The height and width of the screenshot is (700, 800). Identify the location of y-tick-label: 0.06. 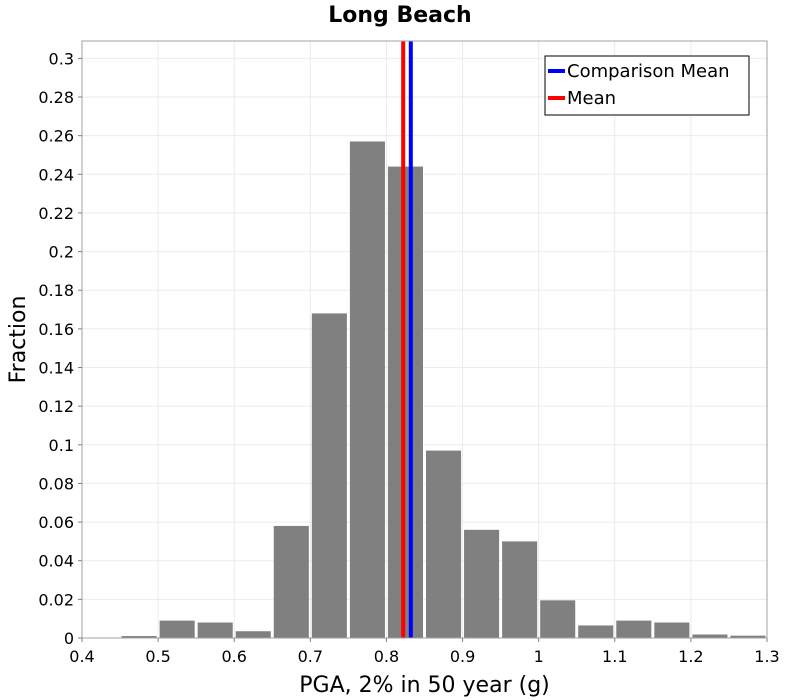
(56, 522).